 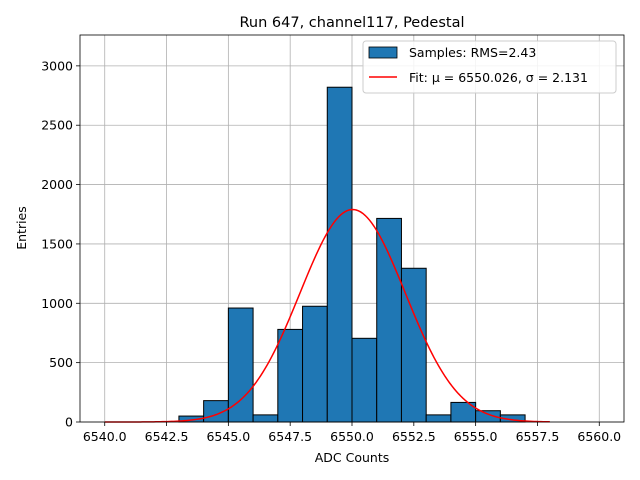 I want to click on x-axis-label: ADC Counts, so click(x=352, y=457).